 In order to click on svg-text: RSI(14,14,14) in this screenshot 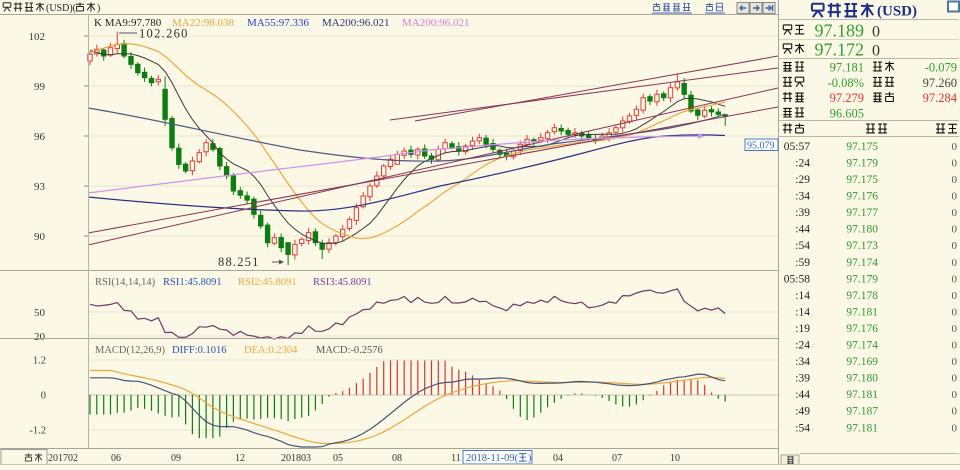, I will do `click(125, 282)`.